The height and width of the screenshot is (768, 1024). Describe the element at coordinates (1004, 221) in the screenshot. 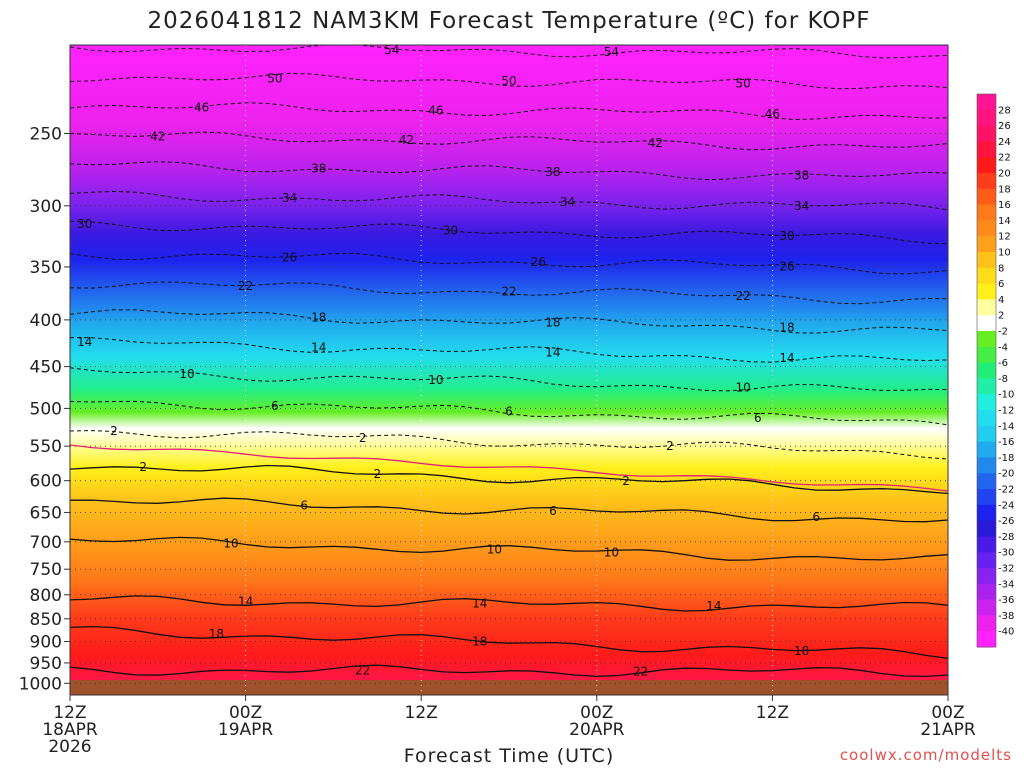

I see `colorbar-label: 14` at that location.